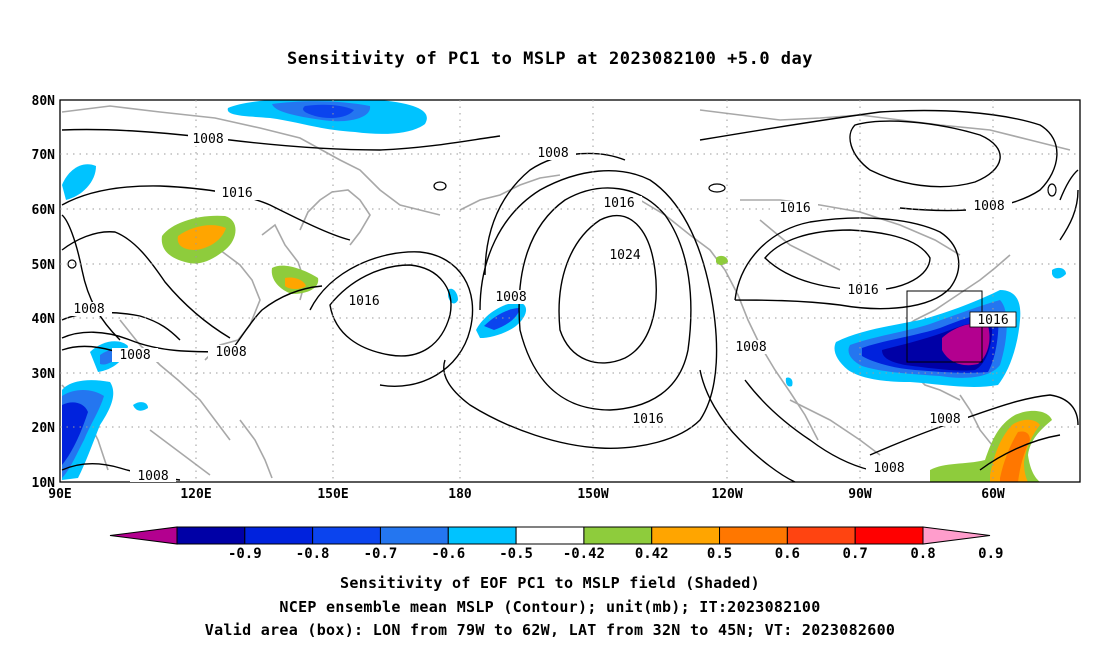 Image resolution: width=1100 pixels, height=650 pixels. Describe the element at coordinates (990, 554) in the screenshot. I see `colorbar-label: 0.9` at that location.